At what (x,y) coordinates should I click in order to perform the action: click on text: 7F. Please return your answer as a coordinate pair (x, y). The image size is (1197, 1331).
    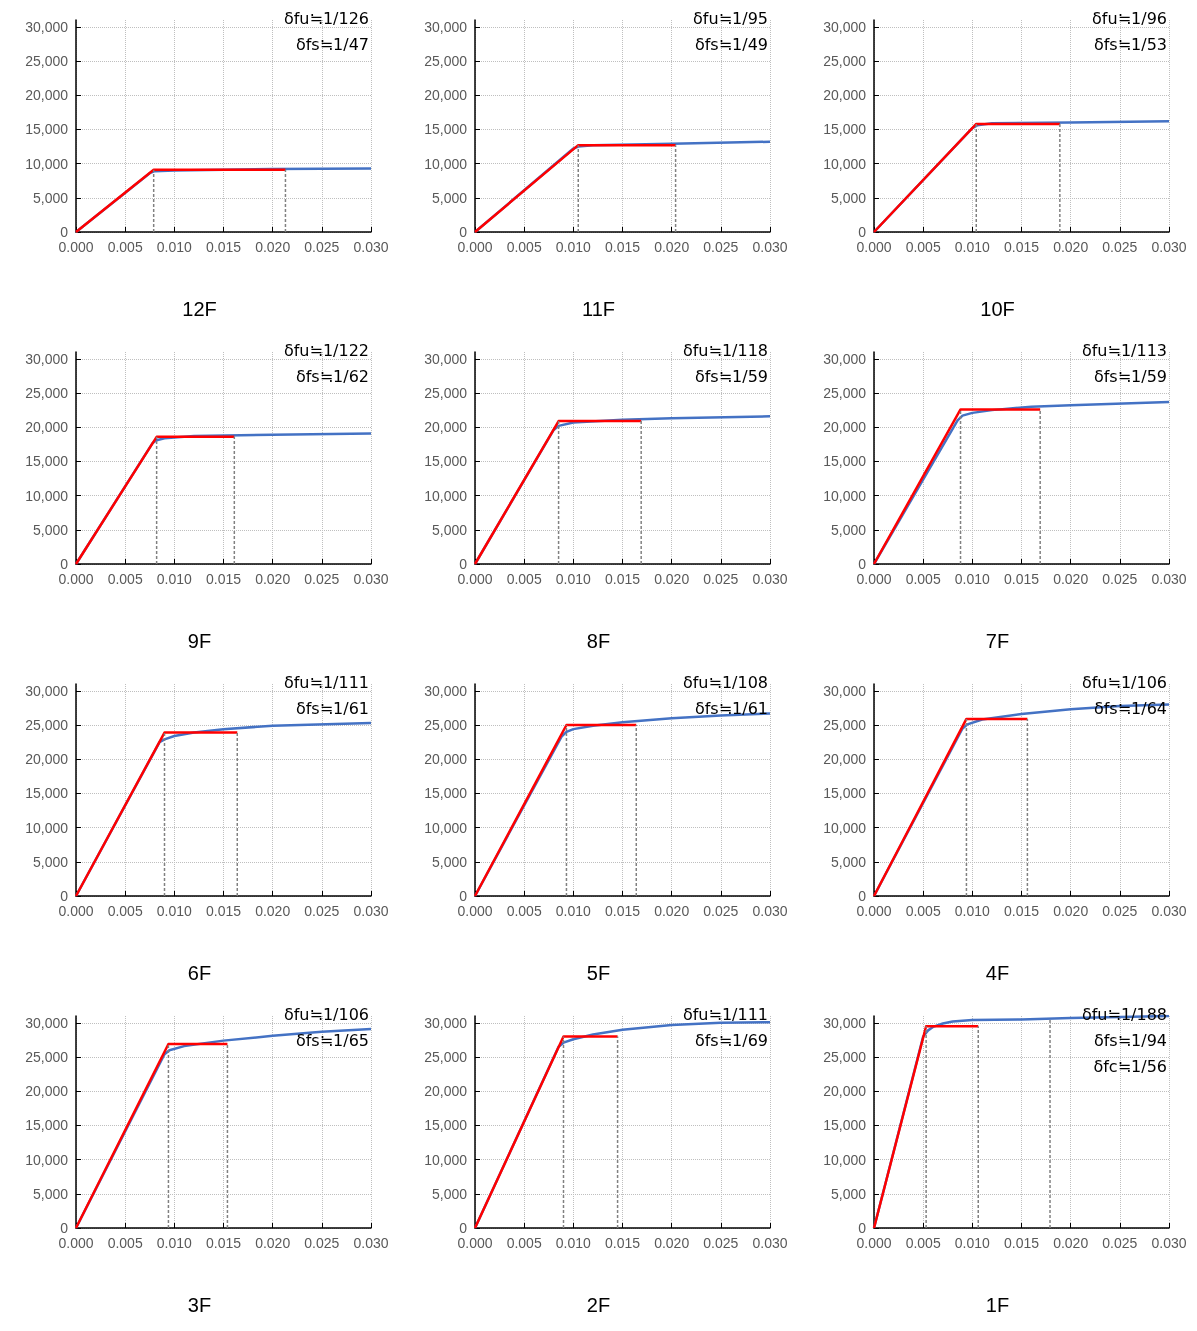
    Looking at the image, I should click on (997, 641).